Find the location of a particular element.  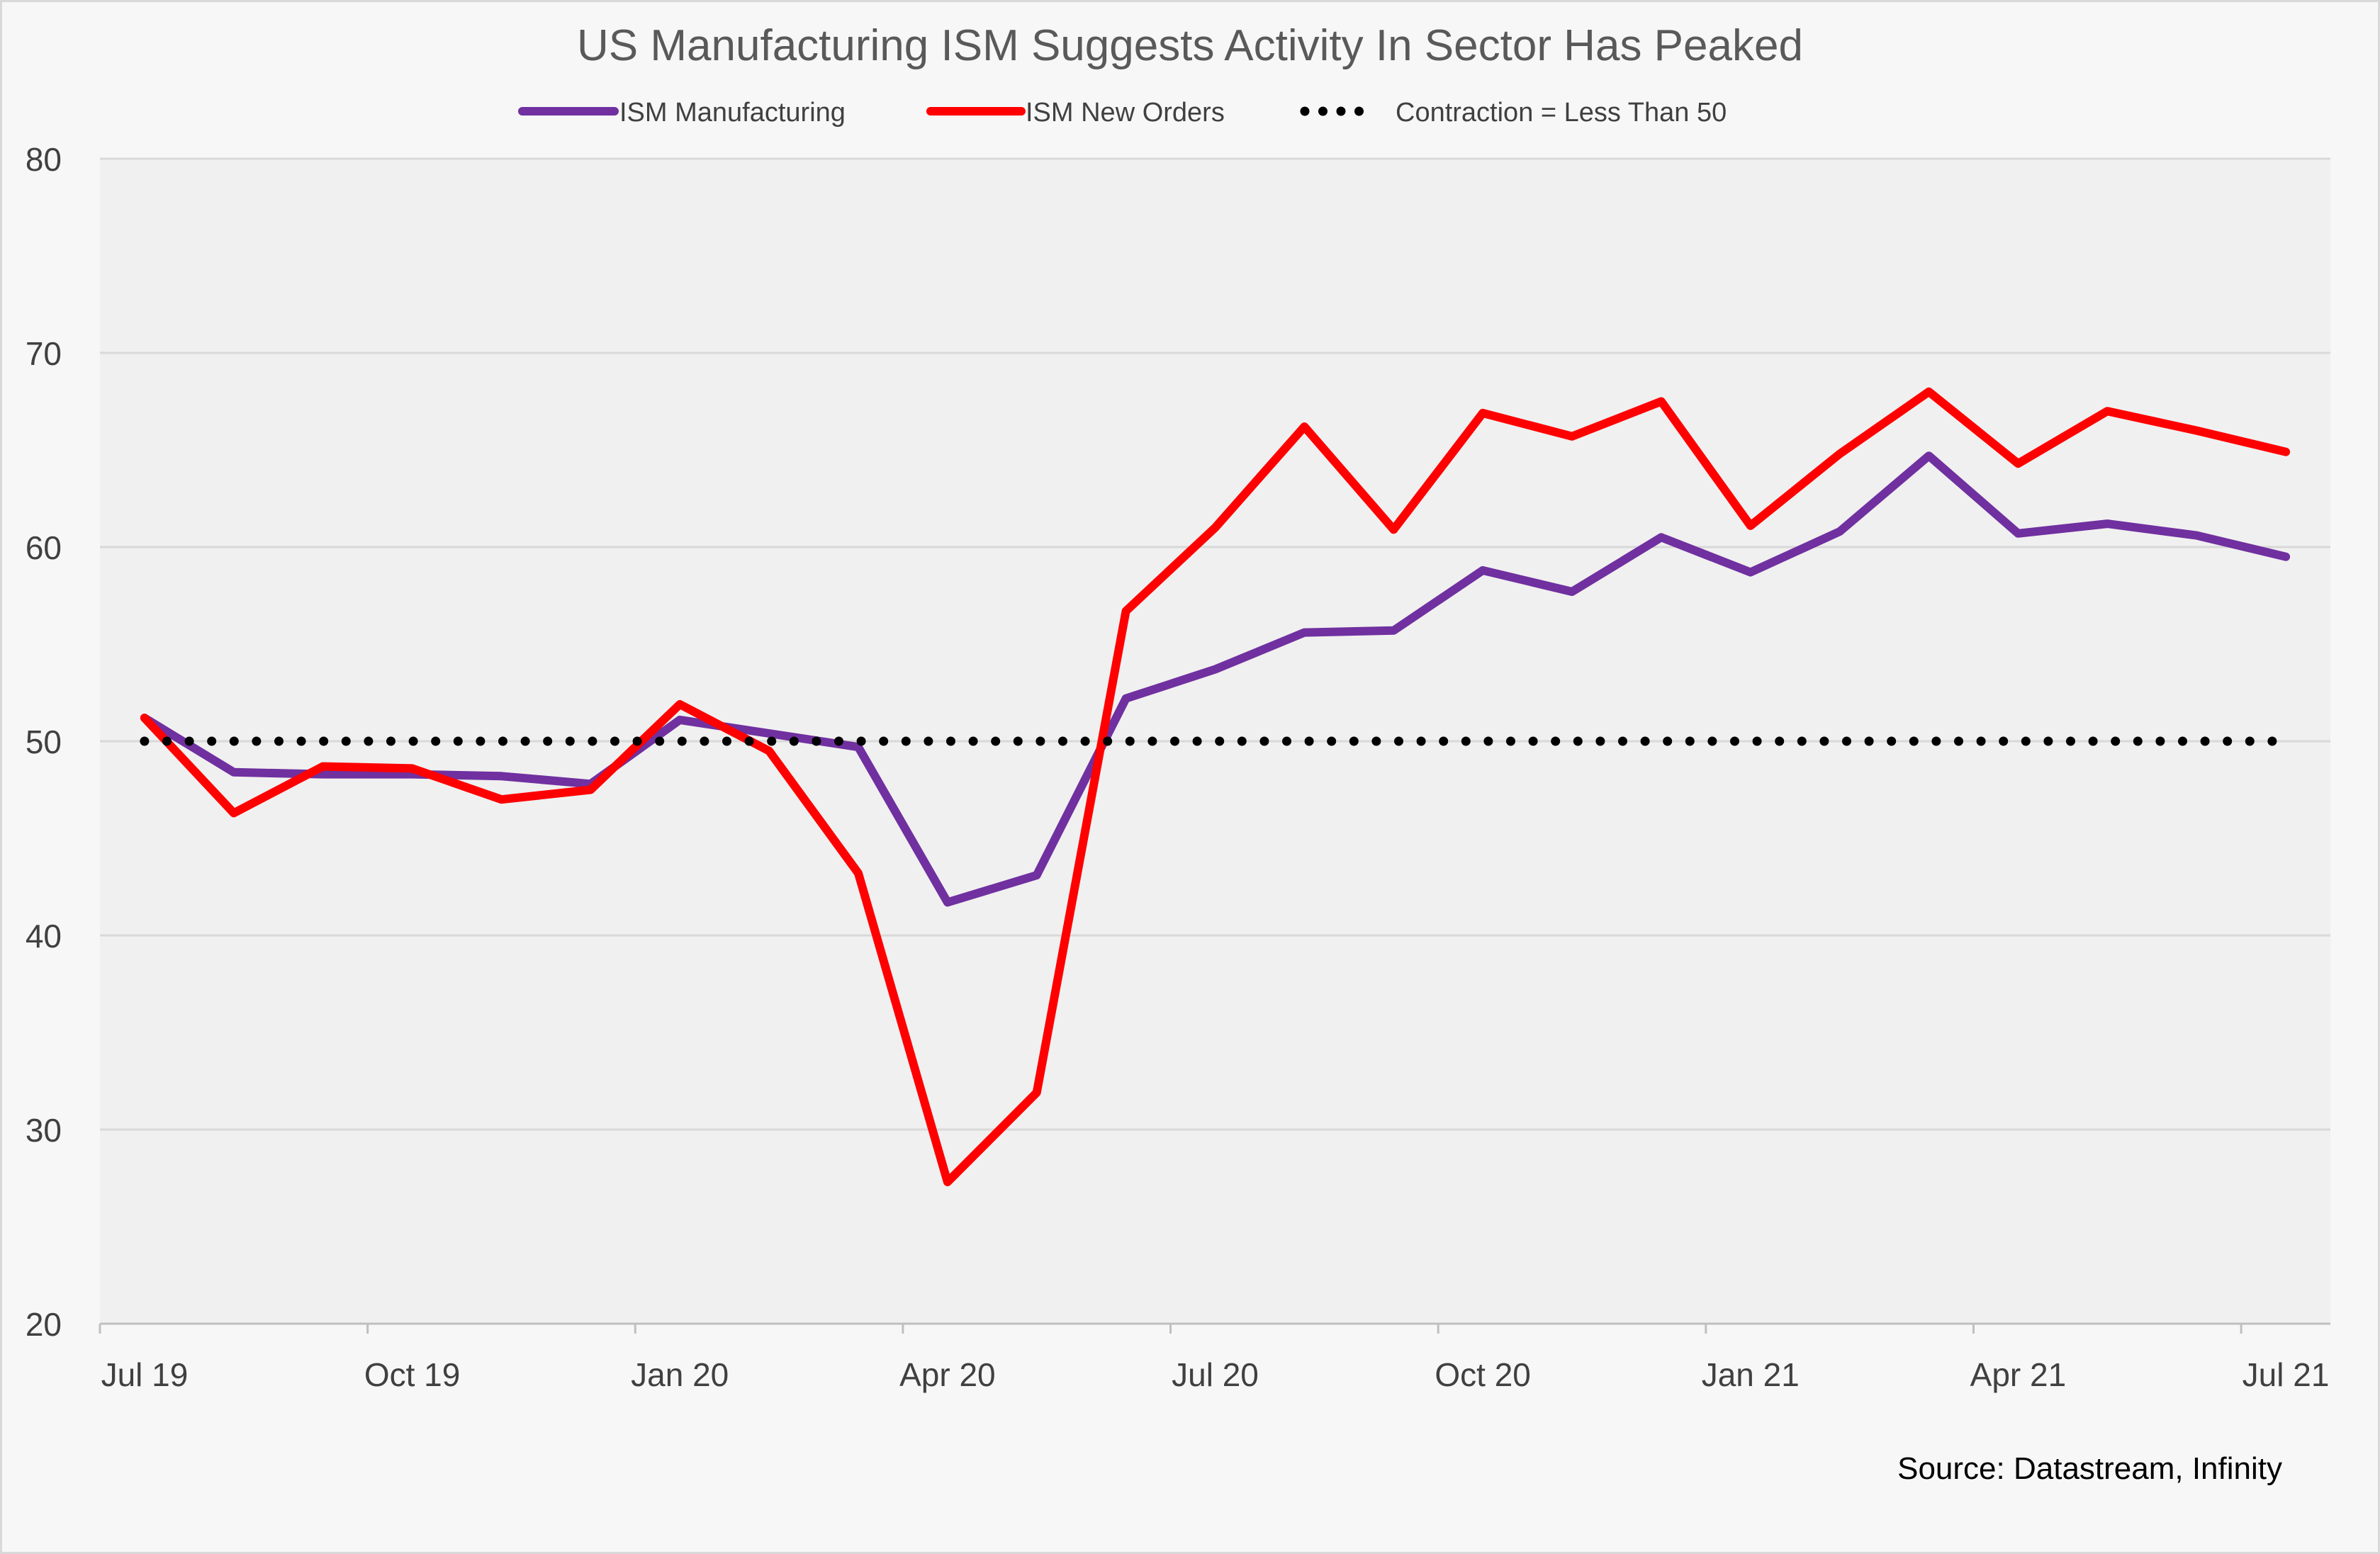

y-tick-label: 60 is located at coordinates (44, 547).